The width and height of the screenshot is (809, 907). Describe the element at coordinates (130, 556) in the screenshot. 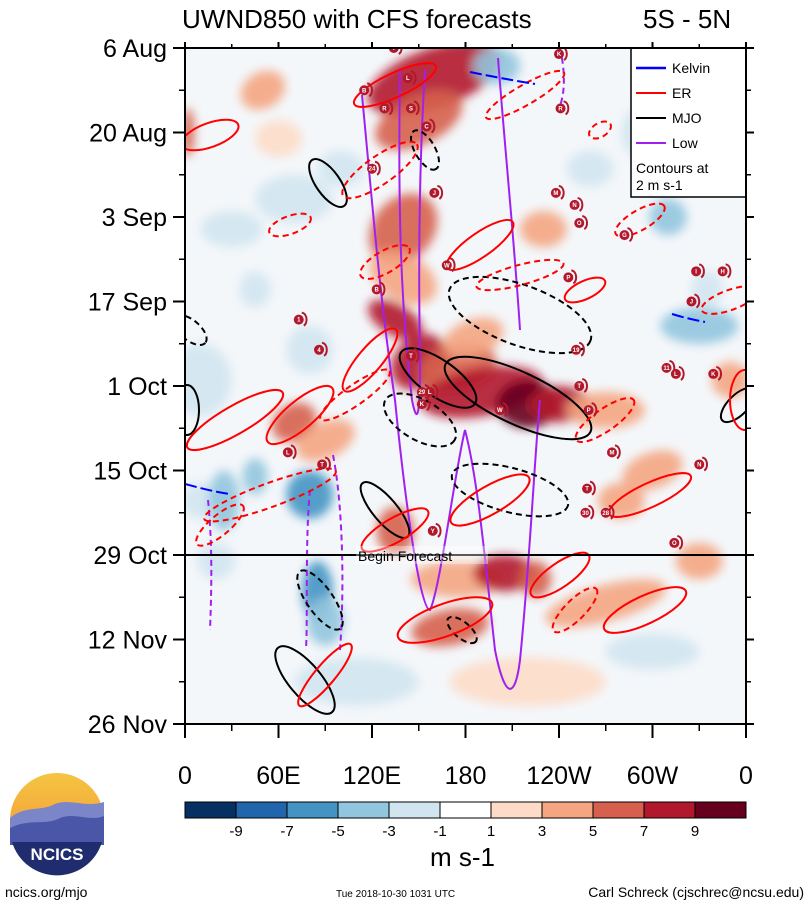

I see `y-tick-label: 29 Oct` at that location.